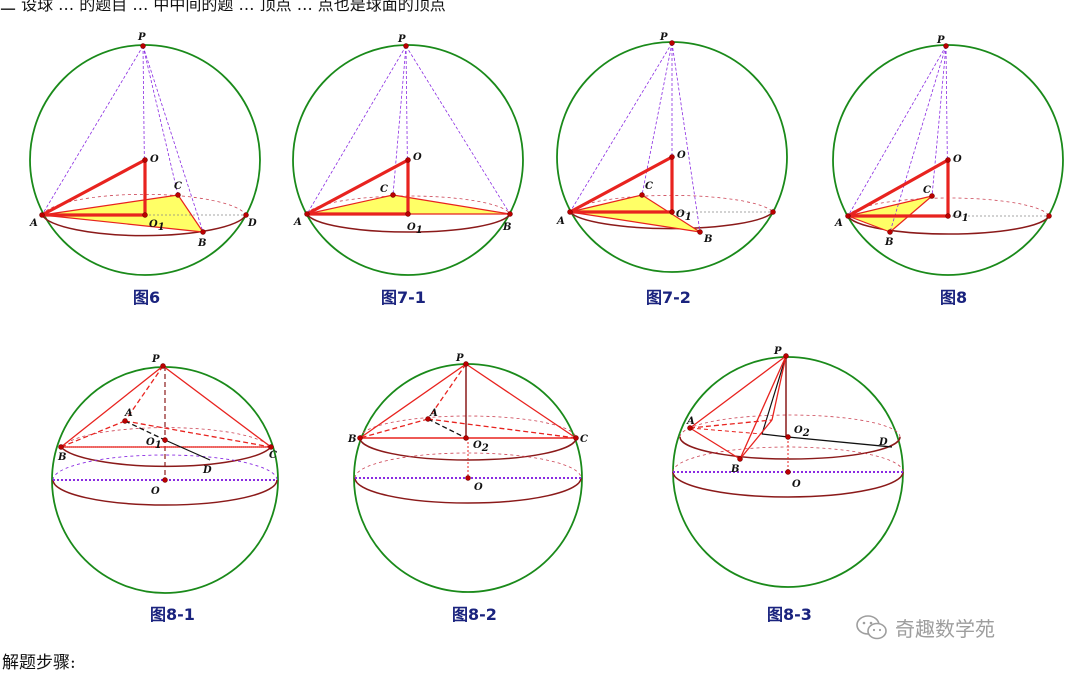 The image size is (1069, 678). Describe the element at coordinates (871, 626) in the screenshot. I see `wechat-icon` at that location.